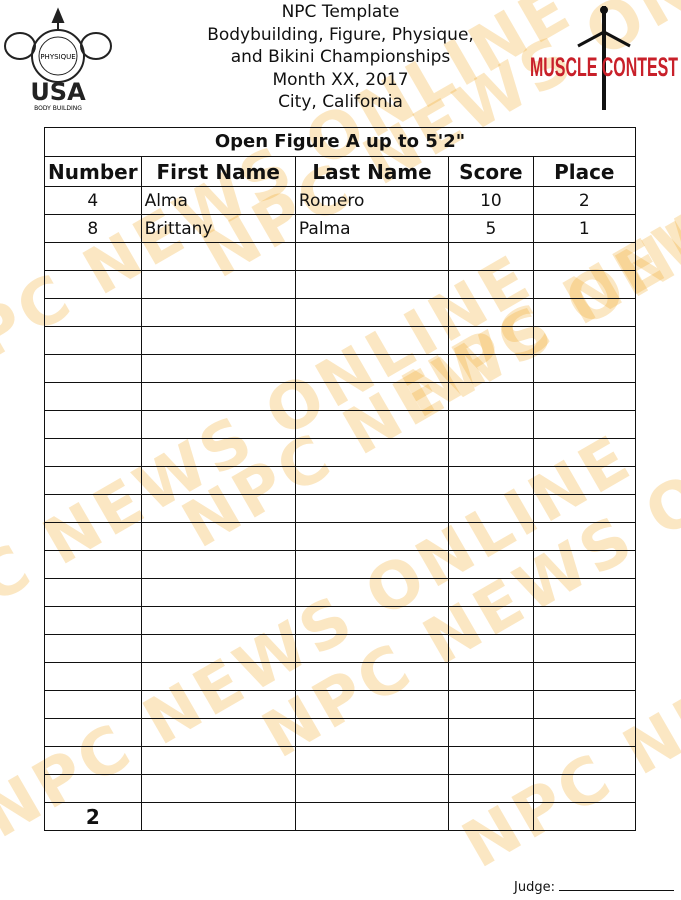  I want to click on column-header: Number, so click(93, 171).